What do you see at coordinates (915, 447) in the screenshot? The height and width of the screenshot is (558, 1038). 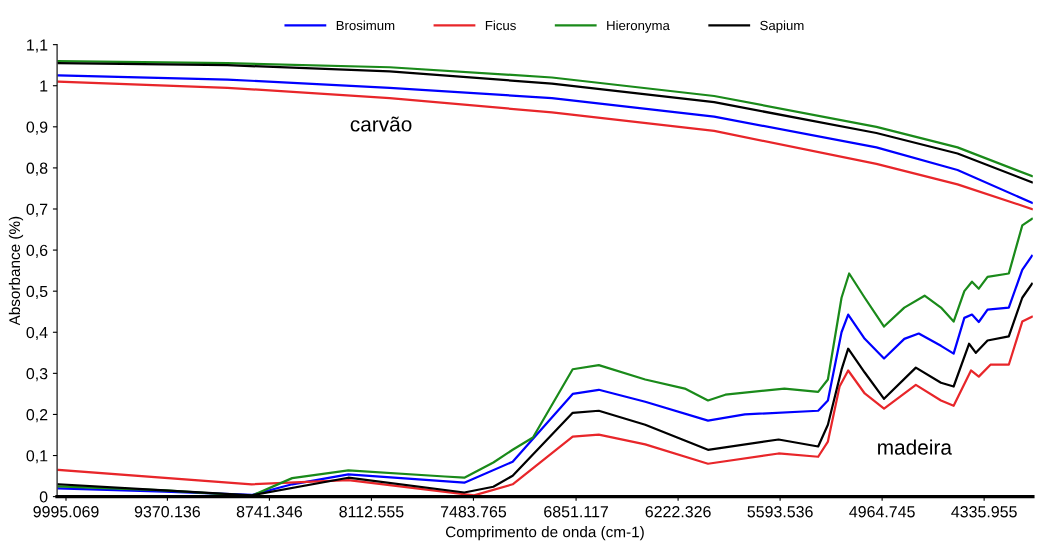 I see `annotation: madeira` at bounding box center [915, 447].